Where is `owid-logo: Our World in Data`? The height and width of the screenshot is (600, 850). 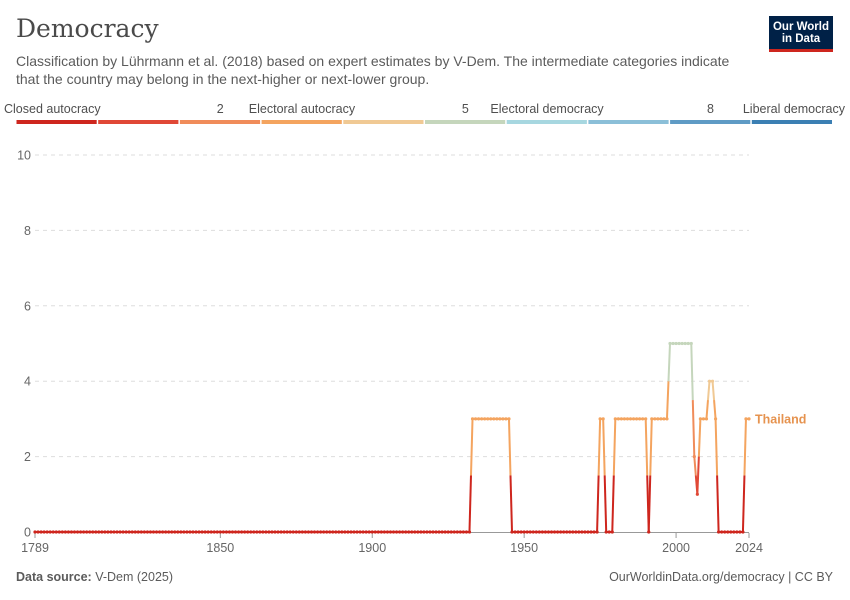
owid-logo: Our World in Data is located at coordinates (801, 34).